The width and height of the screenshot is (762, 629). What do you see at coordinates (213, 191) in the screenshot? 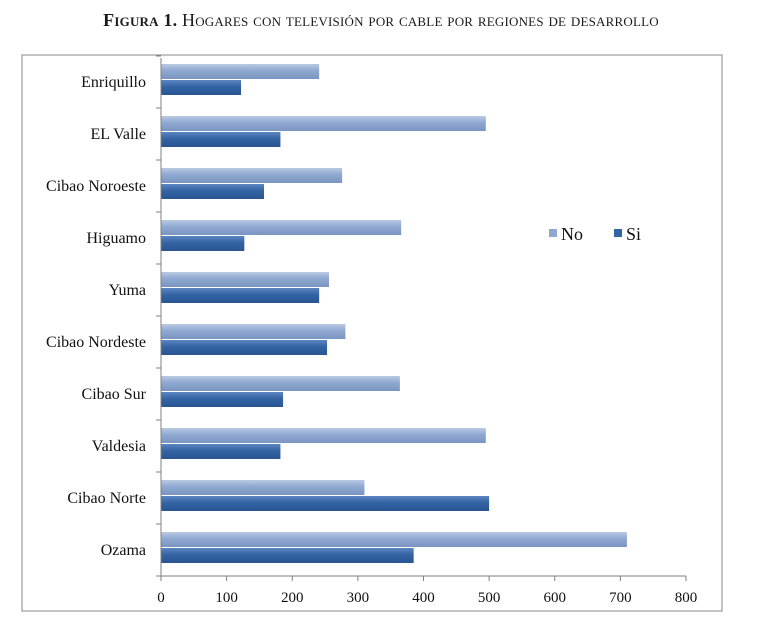
I see `bar-si-cibao-noroeste` at bounding box center [213, 191].